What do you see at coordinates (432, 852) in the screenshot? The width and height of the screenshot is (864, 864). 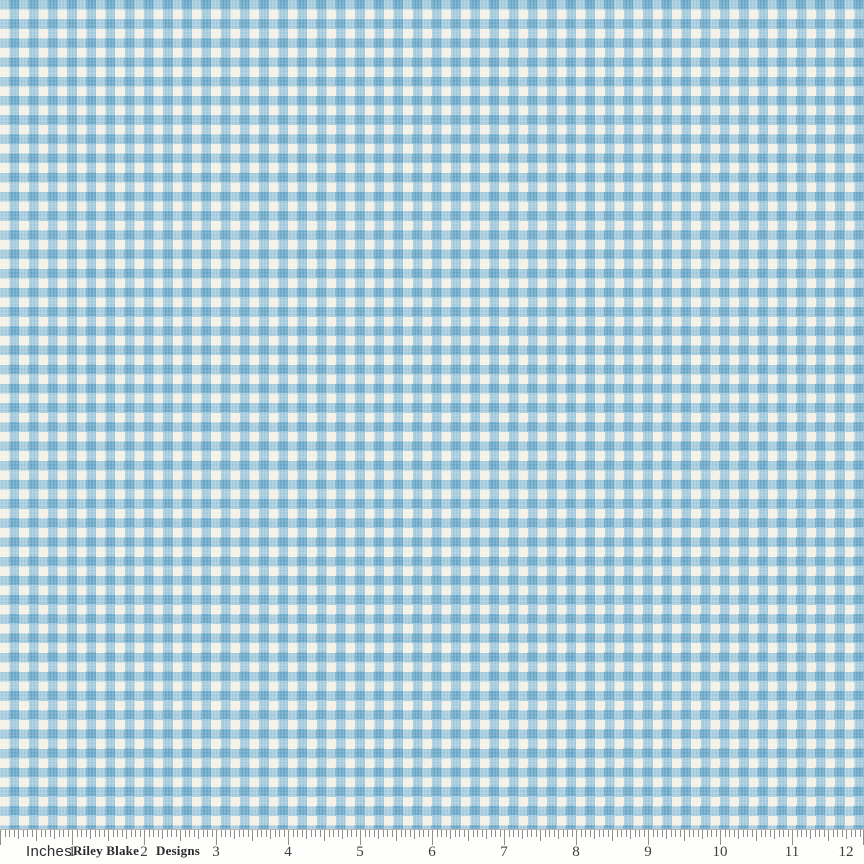 I see `ruler-number-6: 6` at bounding box center [432, 852].